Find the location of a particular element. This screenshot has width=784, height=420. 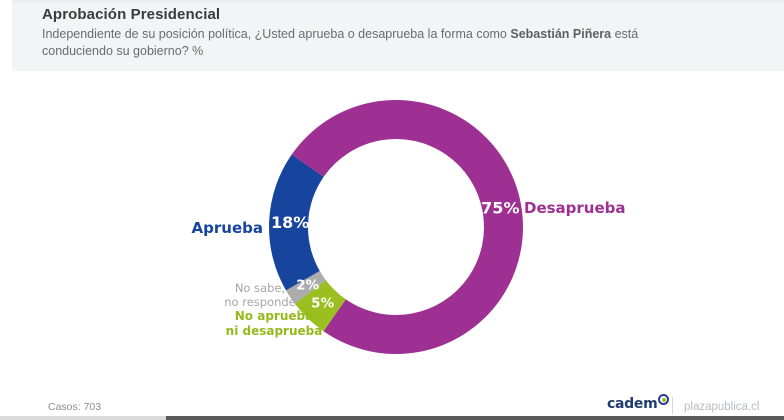

cadem-logo: cadem is located at coordinates (638, 403).